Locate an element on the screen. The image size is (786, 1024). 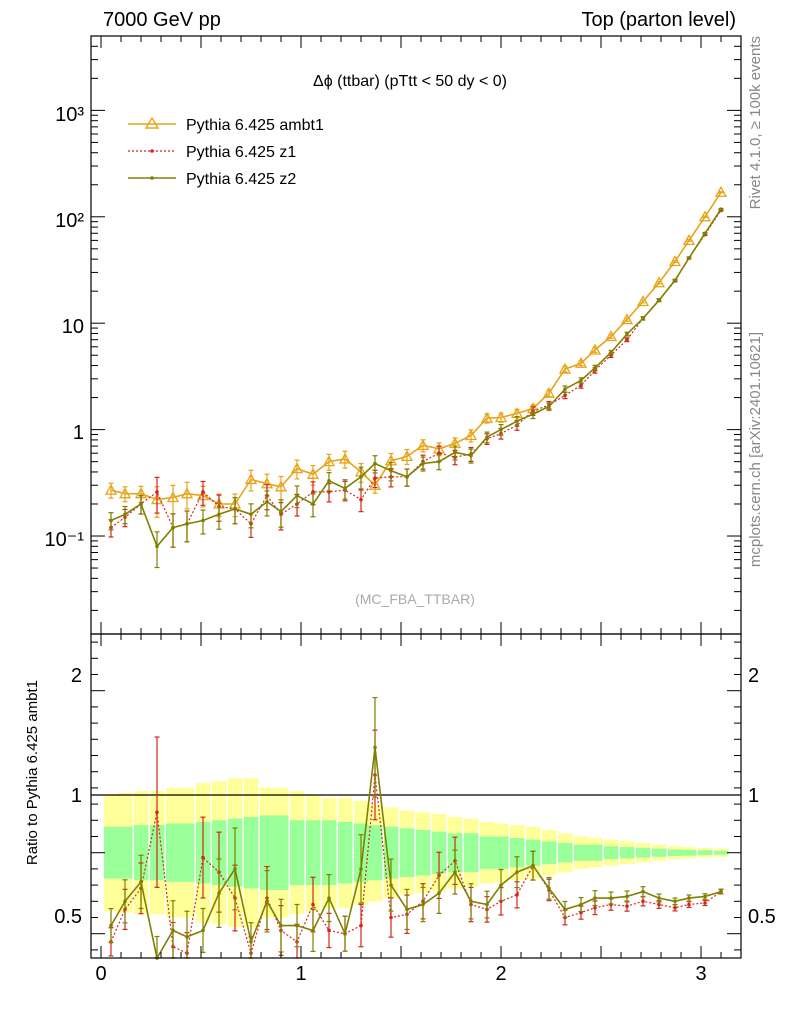
ratio-y-label-0.5: 0.5 is located at coordinates (68, 917).